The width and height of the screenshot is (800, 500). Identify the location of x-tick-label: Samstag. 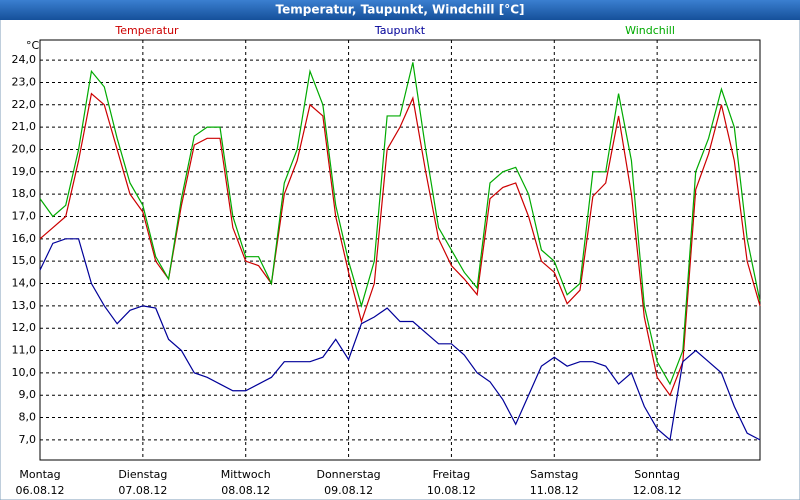
(554, 474).